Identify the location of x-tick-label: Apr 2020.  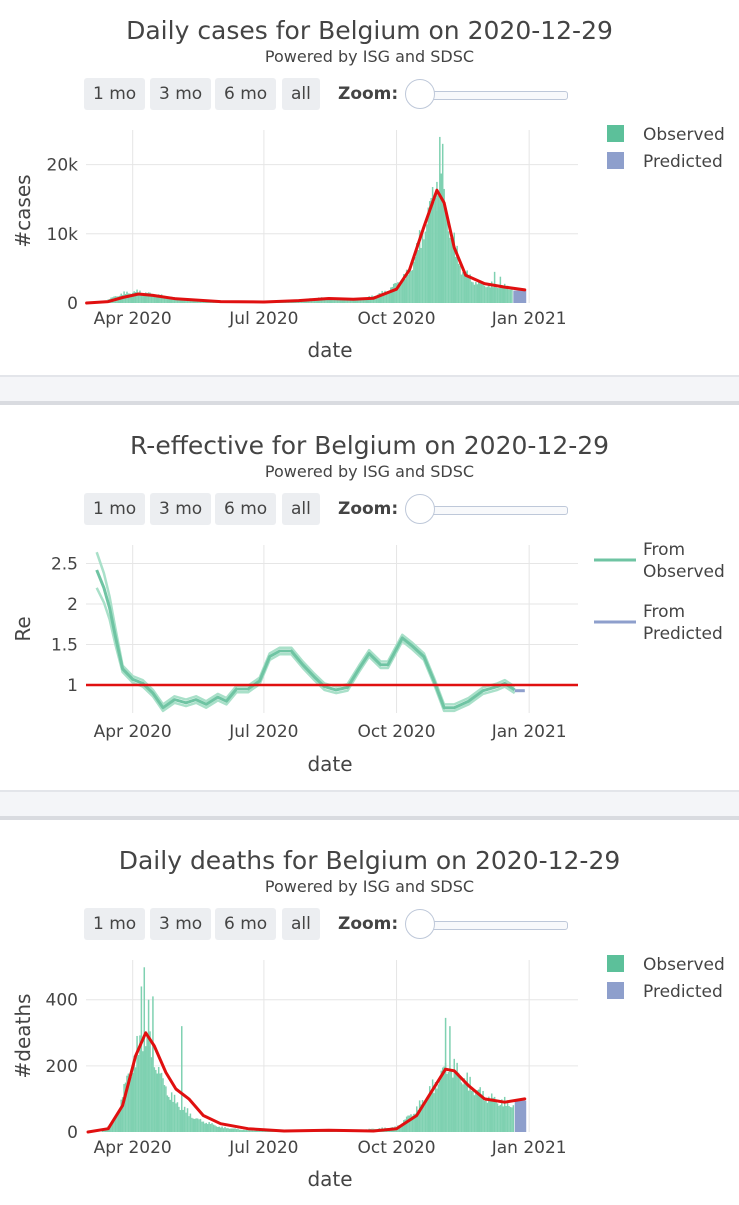
(133, 319).